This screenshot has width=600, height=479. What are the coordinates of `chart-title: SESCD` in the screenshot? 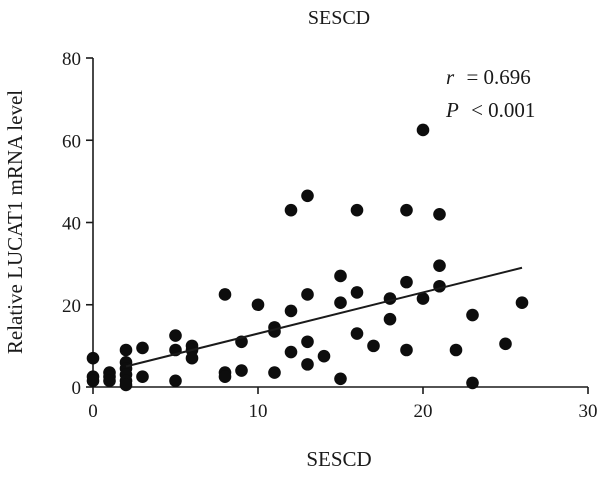 It's located at (339, 18).